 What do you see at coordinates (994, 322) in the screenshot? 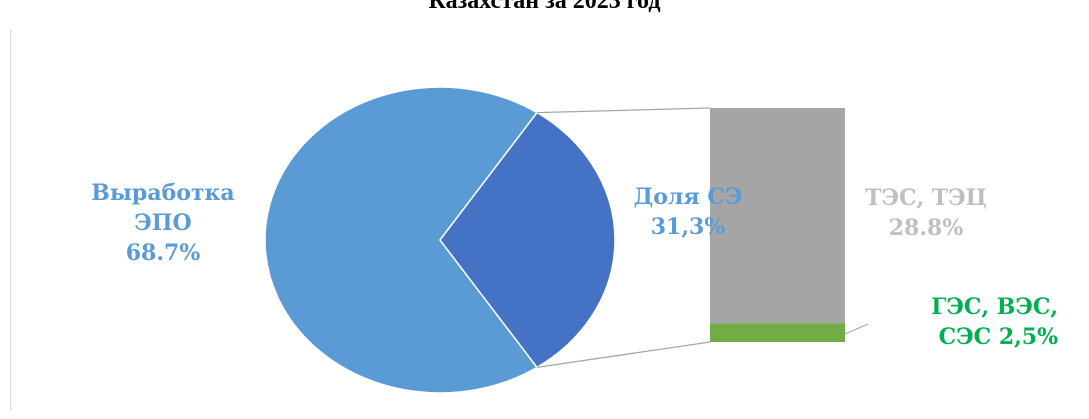
I see `bar-label-renewables: ГЭС, ВЭС, СЭС 2,5%` at bounding box center [994, 322].